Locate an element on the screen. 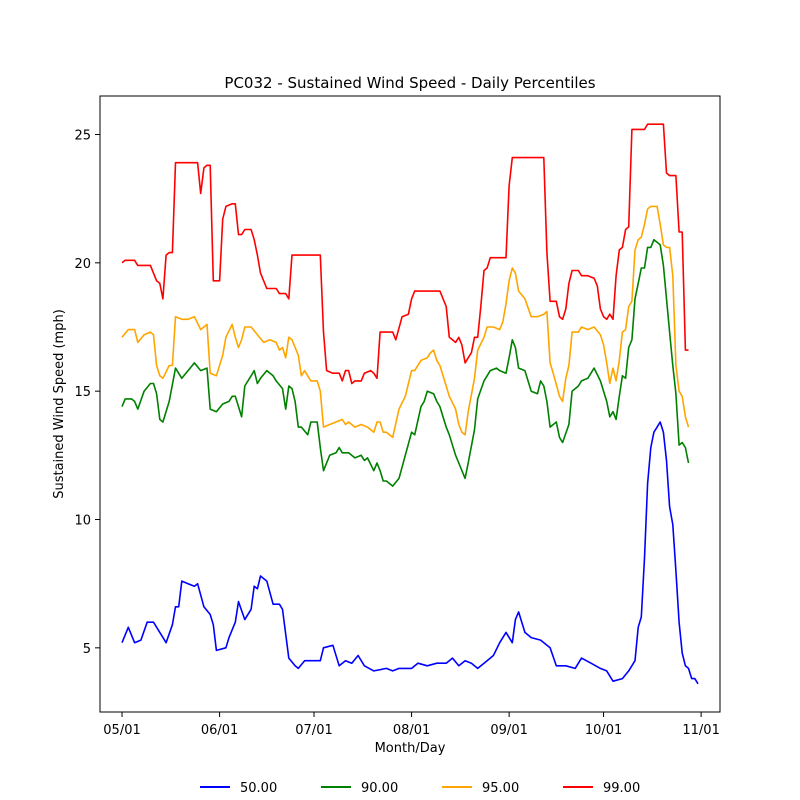 This screenshot has height=800, width=800. x-axis: 05/01 06/01 07/01 08/01 09/01 10/01 11/01 is located at coordinates (411, 725).